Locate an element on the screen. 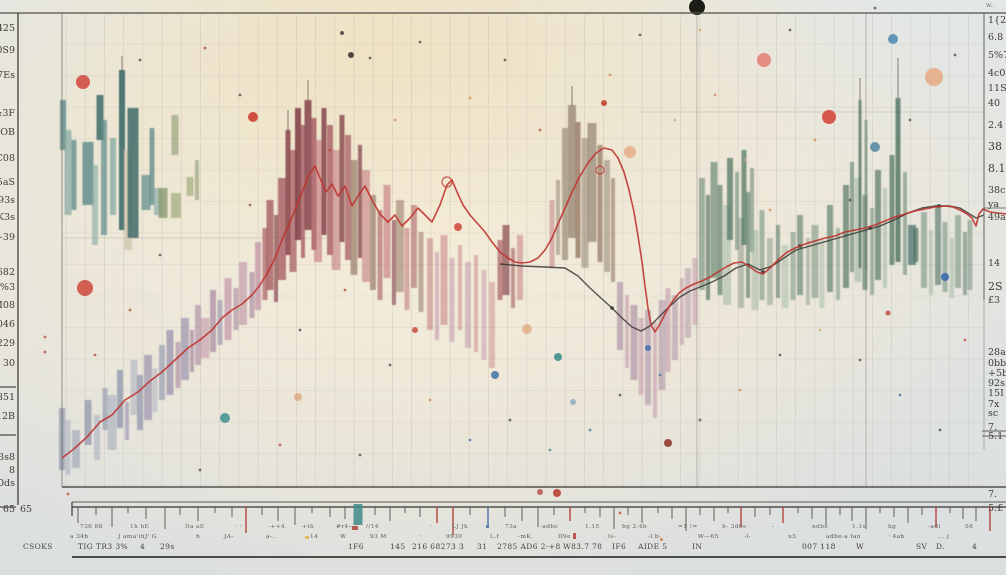  panel-text-token: AIDE 5 is located at coordinates (652, 546).